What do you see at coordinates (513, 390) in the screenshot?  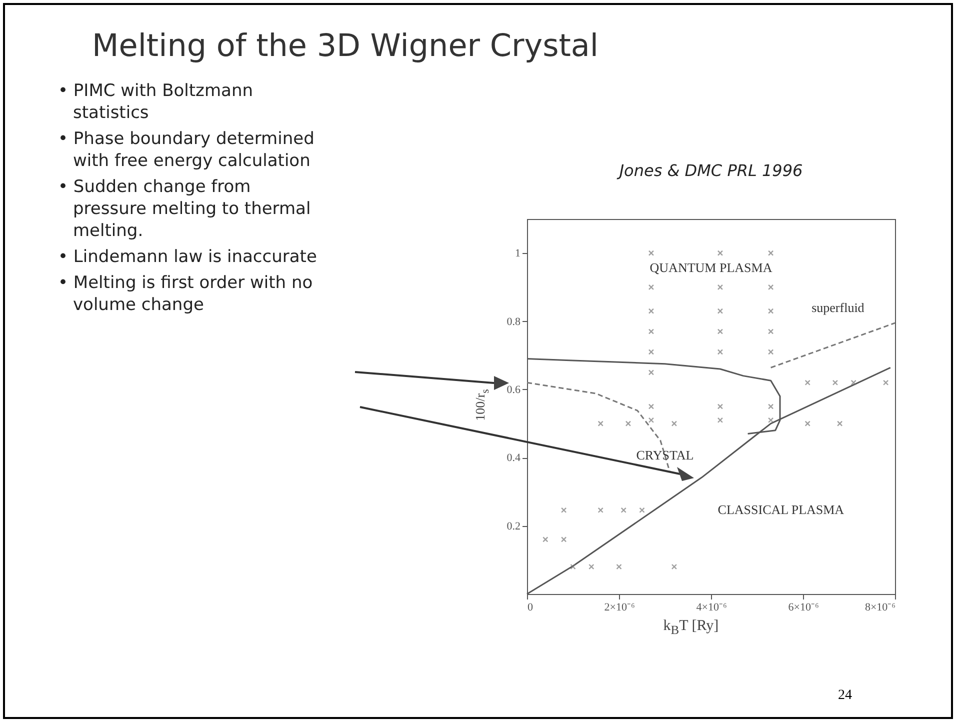 I see `y-tick-label: 0.6` at bounding box center [513, 390].